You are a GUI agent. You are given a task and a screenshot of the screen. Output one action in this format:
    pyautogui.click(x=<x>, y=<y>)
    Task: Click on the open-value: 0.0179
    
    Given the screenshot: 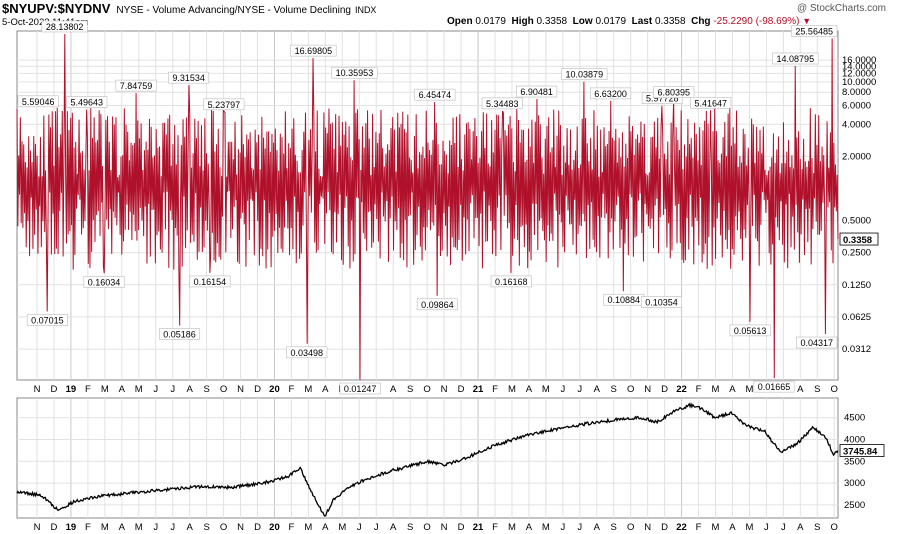 What is the action you would take?
    pyautogui.click(x=490, y=21)
    